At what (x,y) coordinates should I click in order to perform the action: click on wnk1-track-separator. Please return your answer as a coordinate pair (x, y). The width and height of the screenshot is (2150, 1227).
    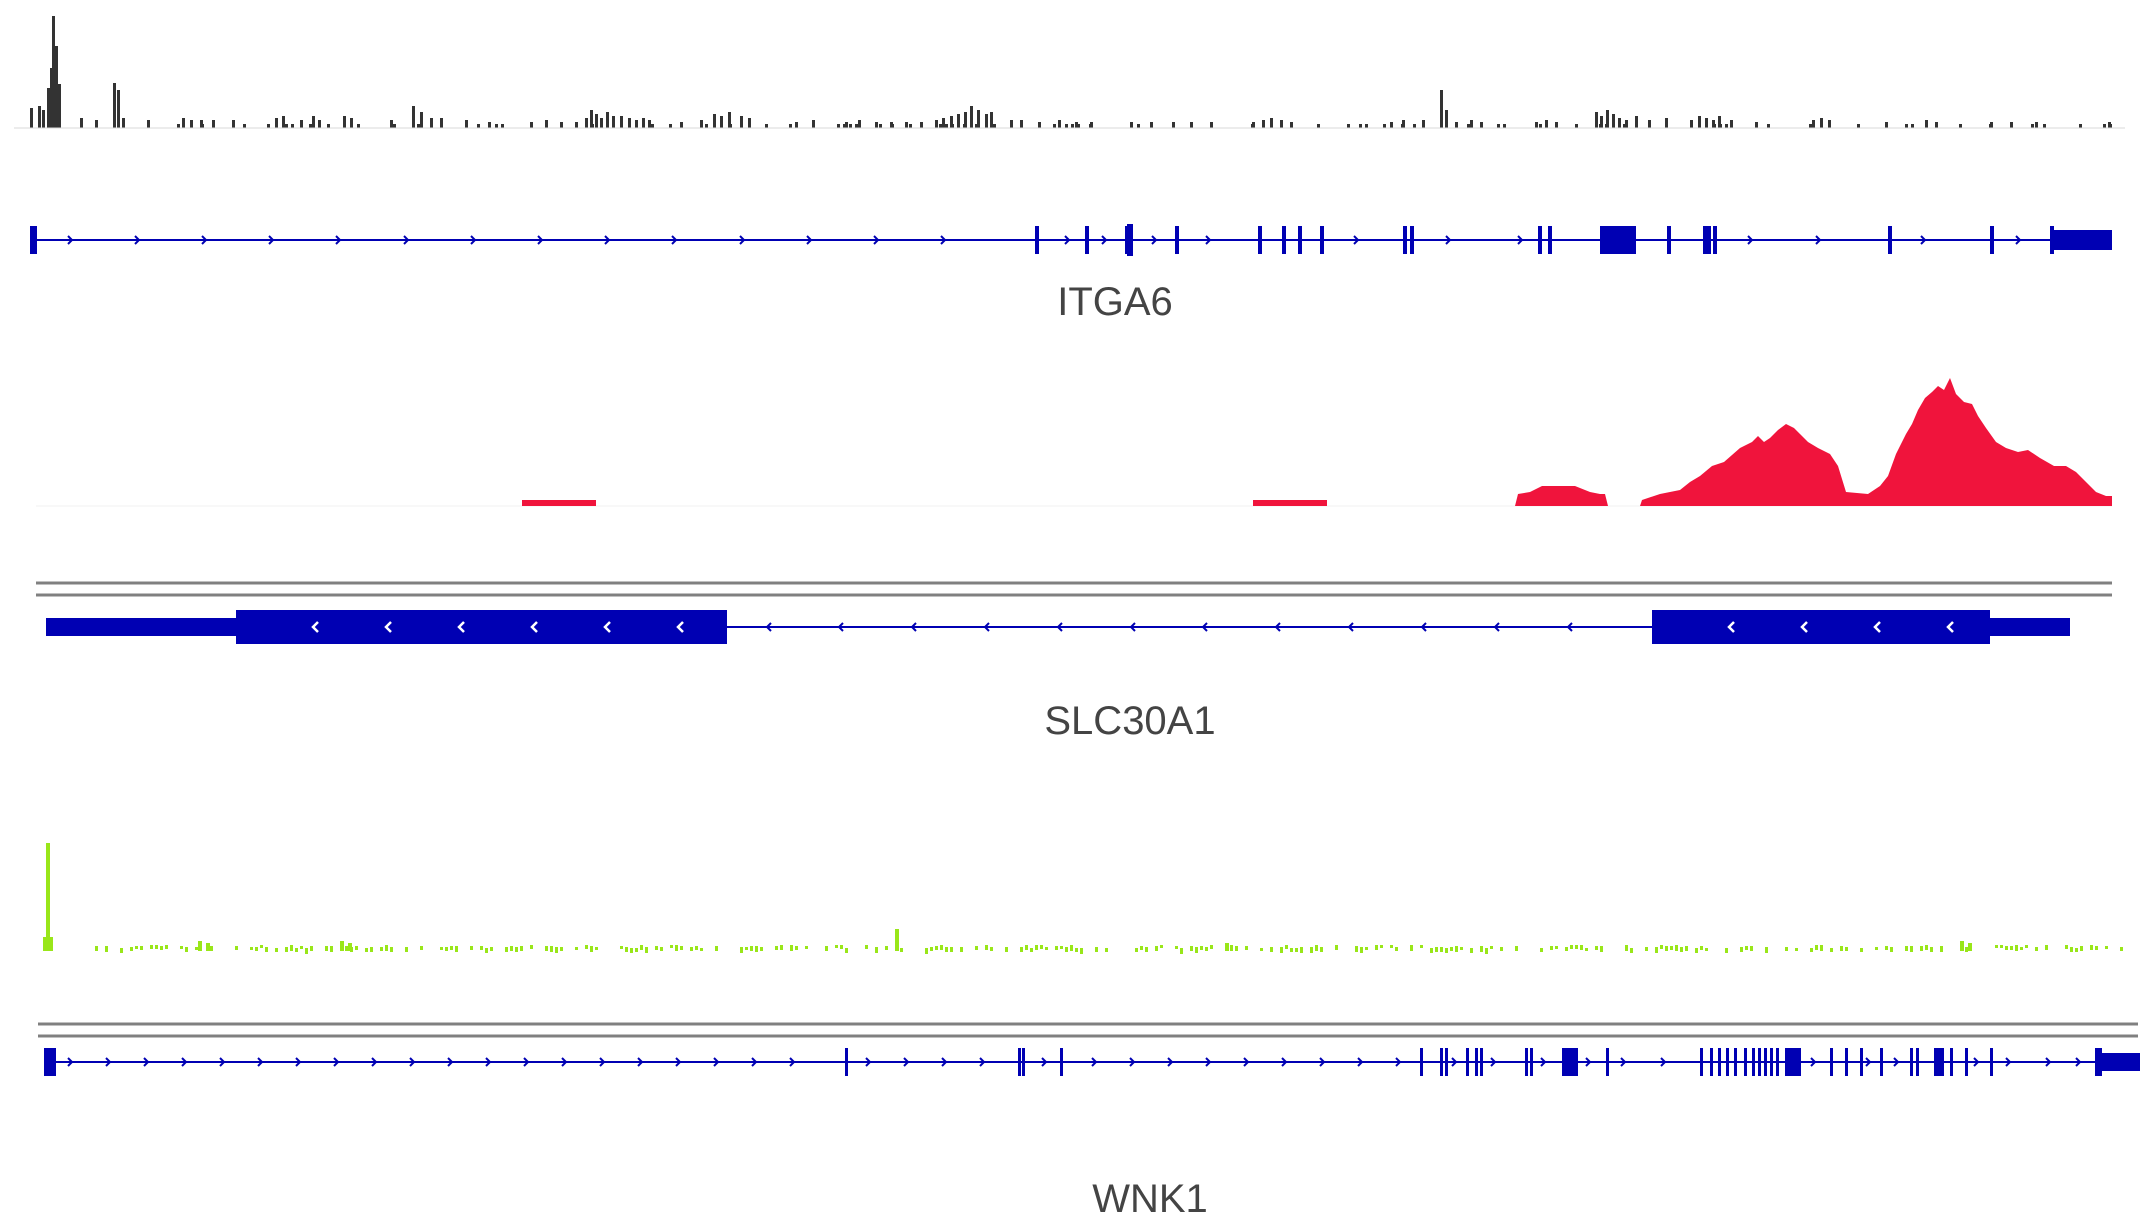
    Looking at the image, I should click on (1088, 1030).